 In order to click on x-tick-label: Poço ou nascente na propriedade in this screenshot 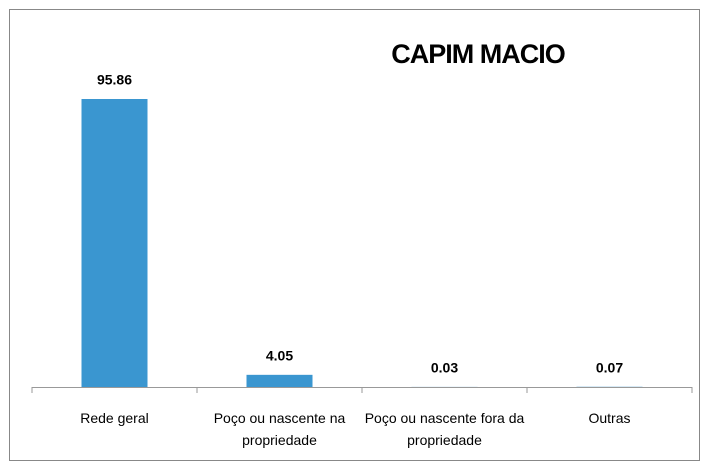, I will do `click(279, 429)`.